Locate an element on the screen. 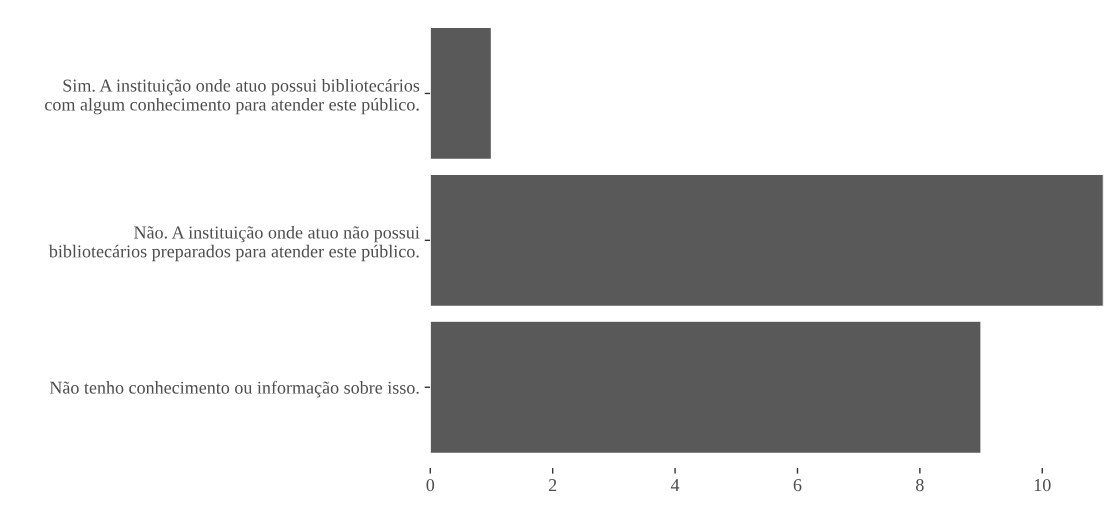 This screenshot has height=506, width=1109. x-tick-label: 6 is located at coordinates (797, 485).